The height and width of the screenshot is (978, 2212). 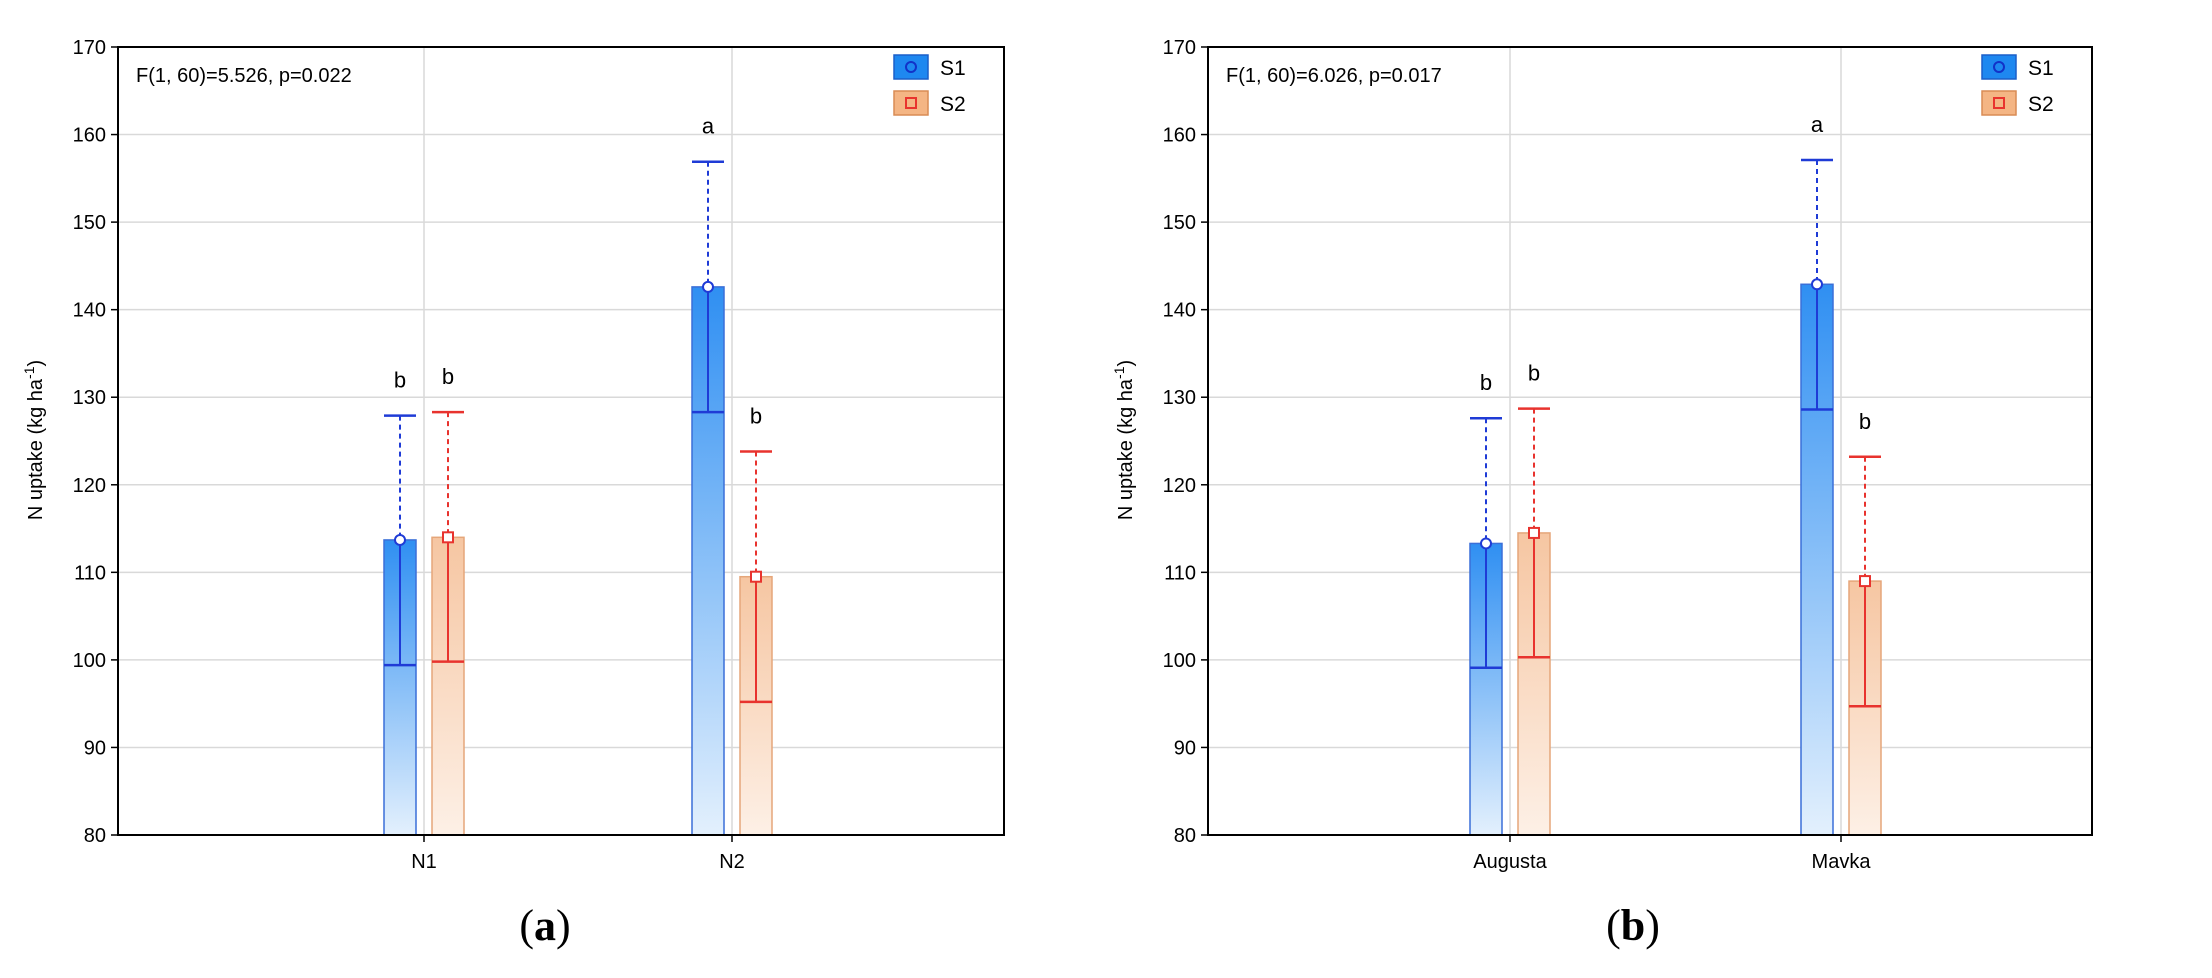 What do you see at coordinates (1842, 862) in the screenshot?
I see `x-tick-label: Mavka` at bounding box center [1842, 862].